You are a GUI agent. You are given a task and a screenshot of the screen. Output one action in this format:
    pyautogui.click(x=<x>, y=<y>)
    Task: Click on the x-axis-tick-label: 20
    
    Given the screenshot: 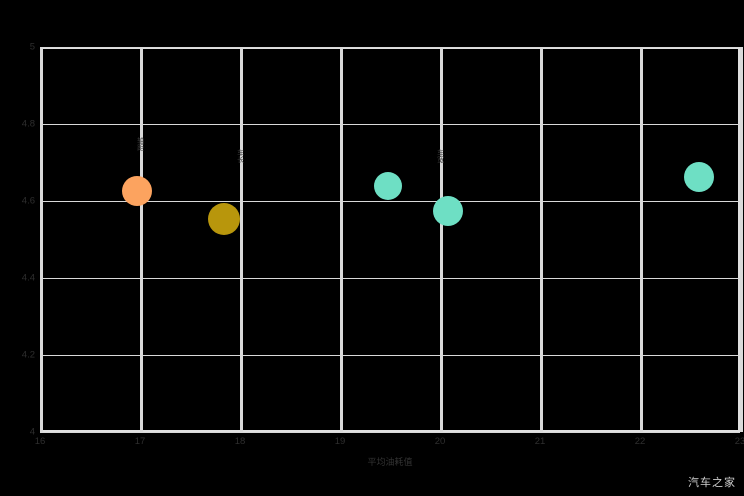 What is the action you would take?
    pyautogui.click(x=440, y=441)
    